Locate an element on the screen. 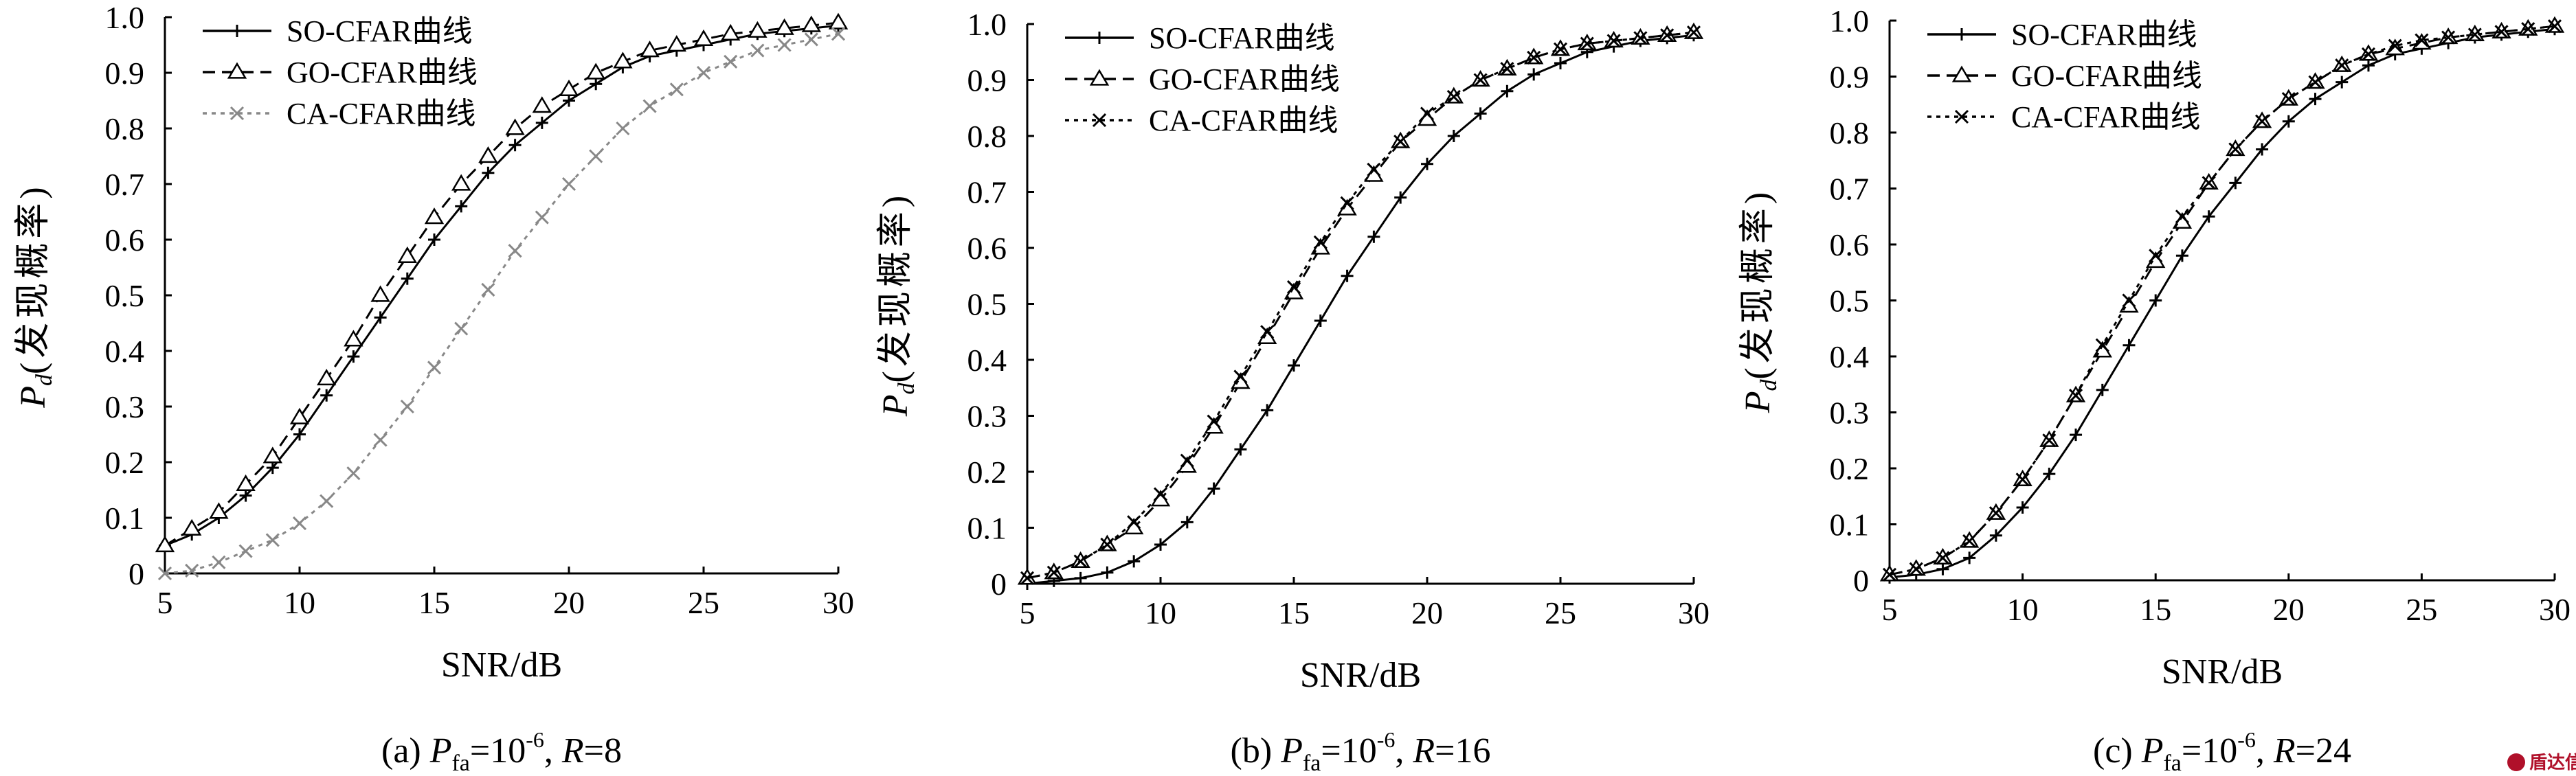 The height and width of the screenshot is (776, 2576). legend-label: CA-CFAR曲线 is located at coordinates (2105, 117).